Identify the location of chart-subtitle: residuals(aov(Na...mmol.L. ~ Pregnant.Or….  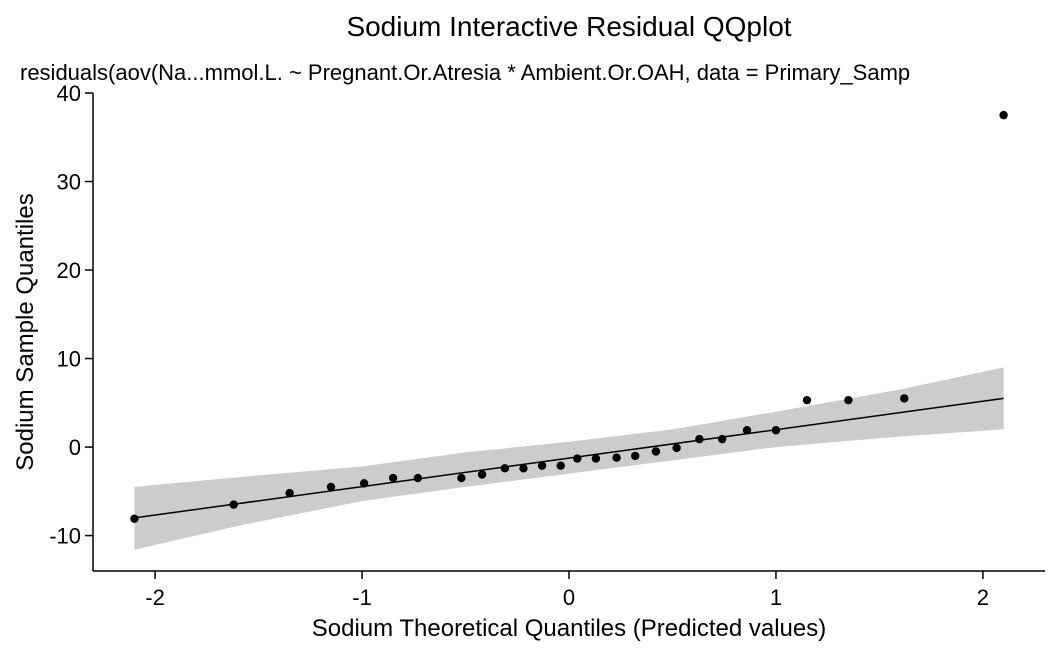
(465, 72).